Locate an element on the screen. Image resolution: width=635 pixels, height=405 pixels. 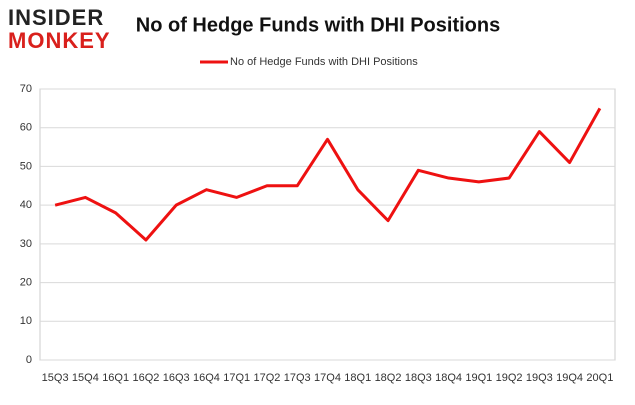
x-tick-label: 19Q2 is located at coordinates (509, 378).